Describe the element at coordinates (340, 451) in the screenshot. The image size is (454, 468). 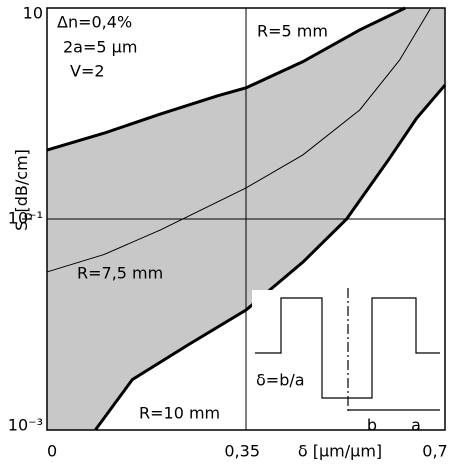
I see `x-axis-label: δ [μm/μm]` at that location.